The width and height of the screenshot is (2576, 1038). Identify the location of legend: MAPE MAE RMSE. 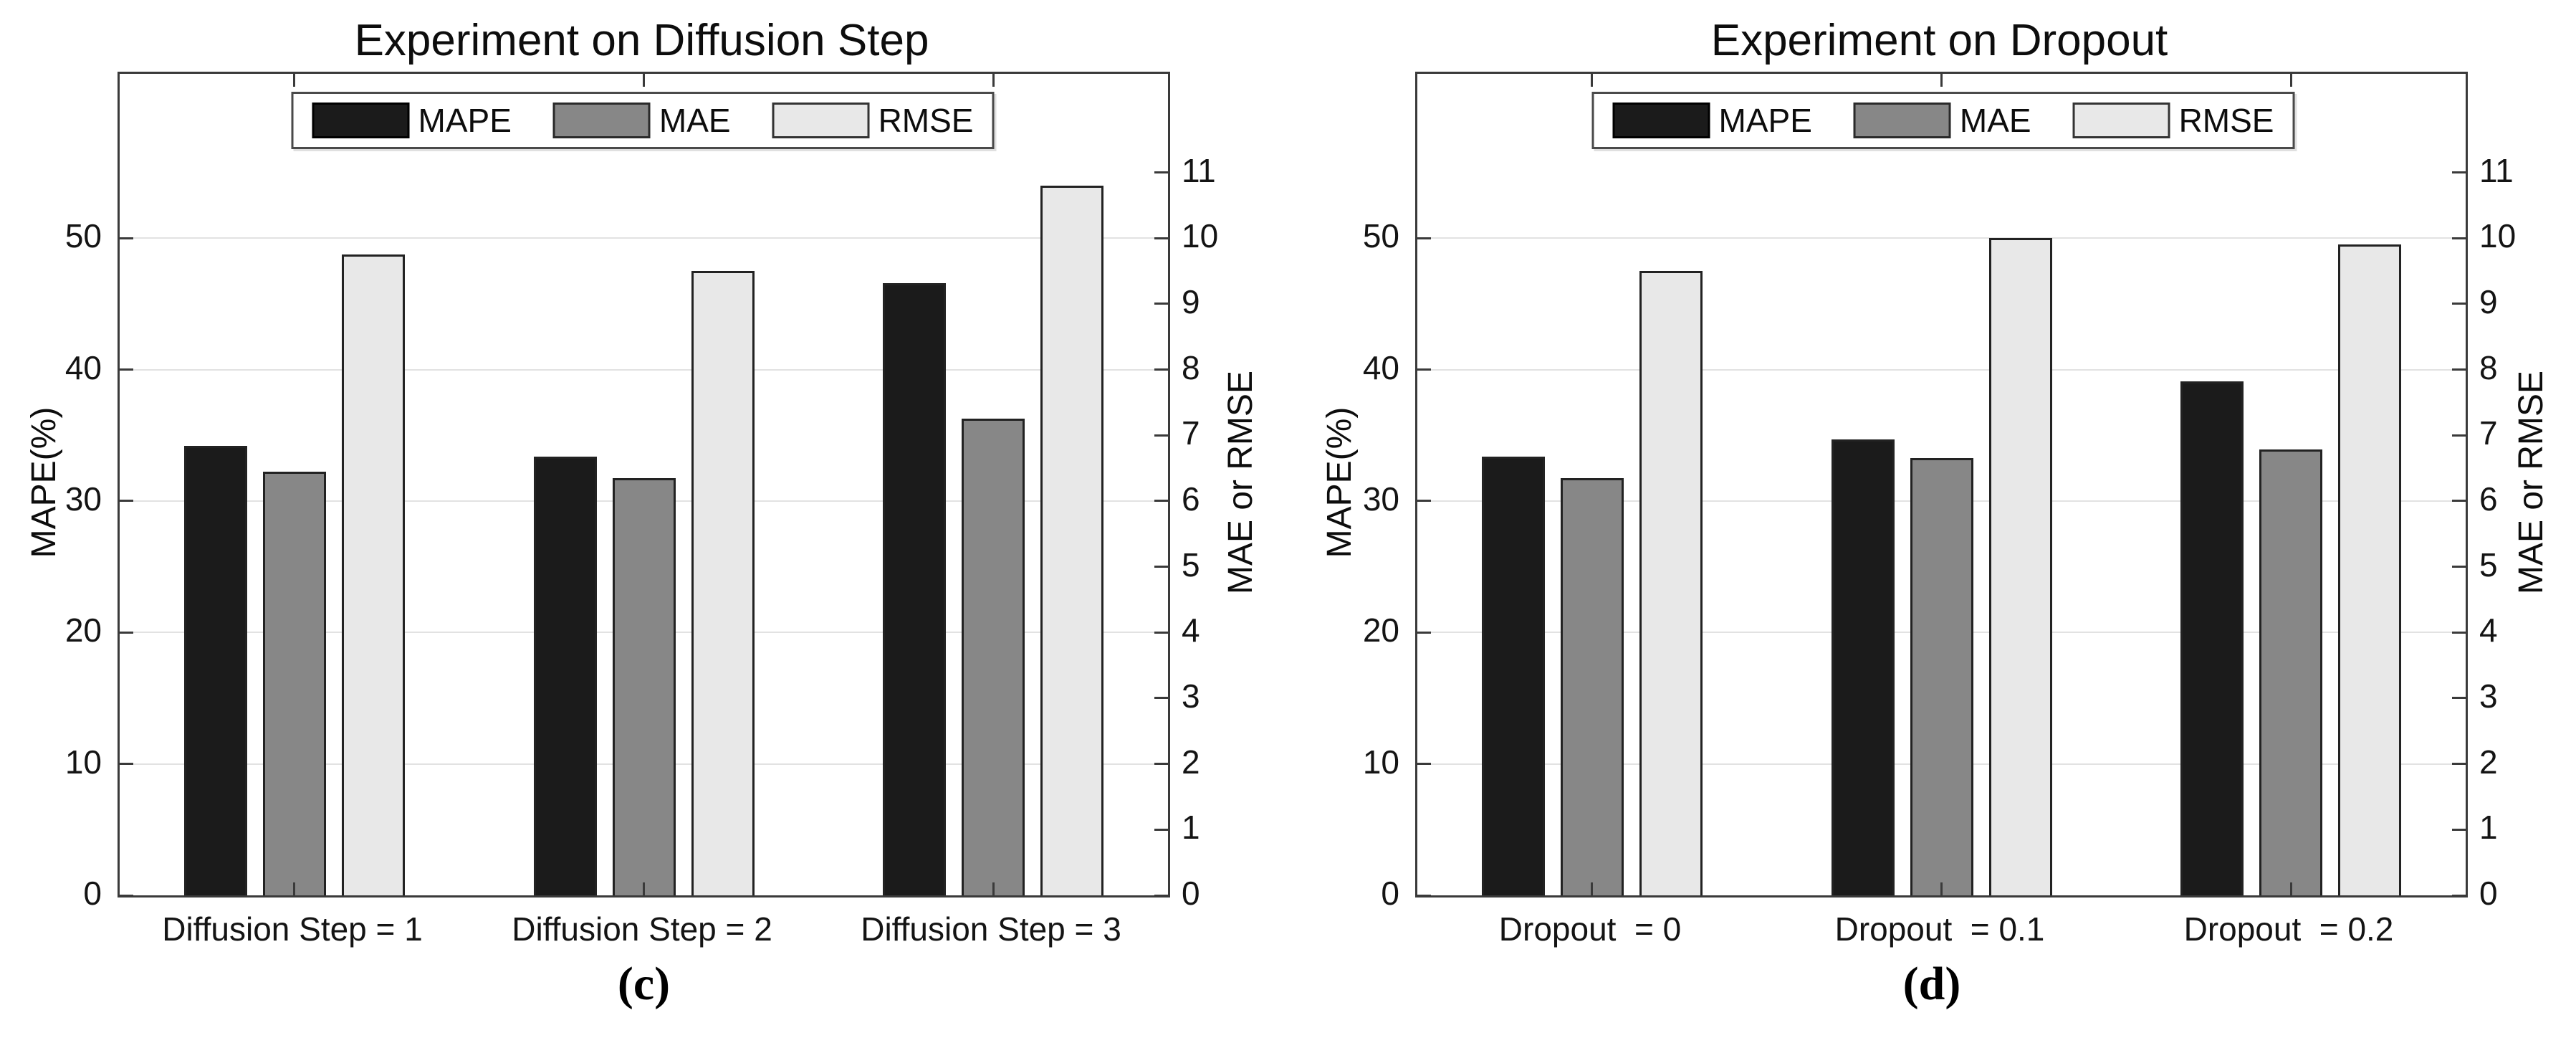
(643, 120).